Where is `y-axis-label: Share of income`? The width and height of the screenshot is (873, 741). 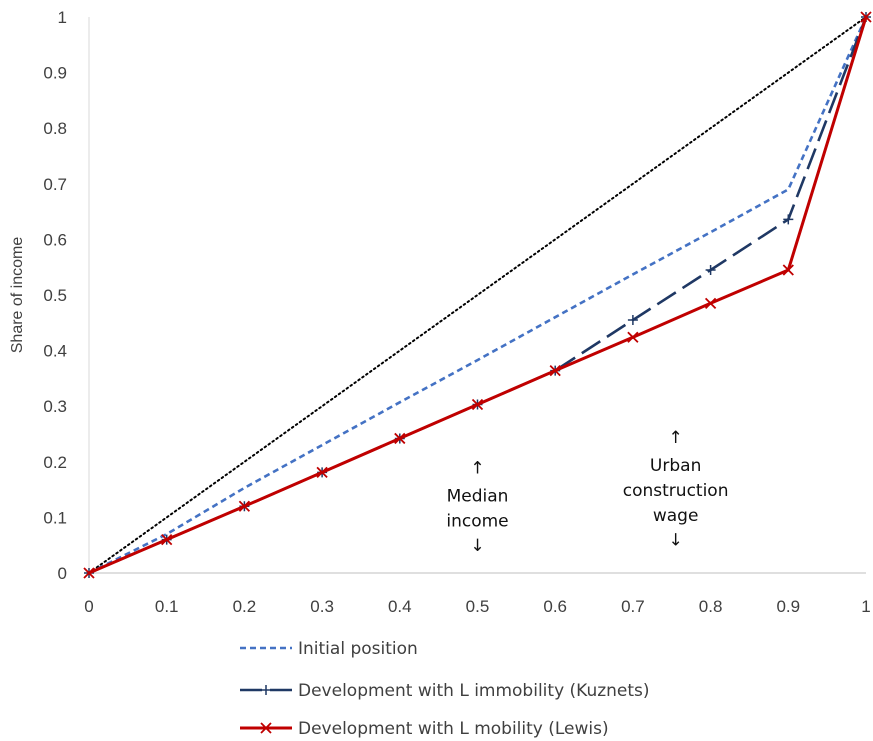
y-axis-label: Share of income is located at coordinates (17, 295).